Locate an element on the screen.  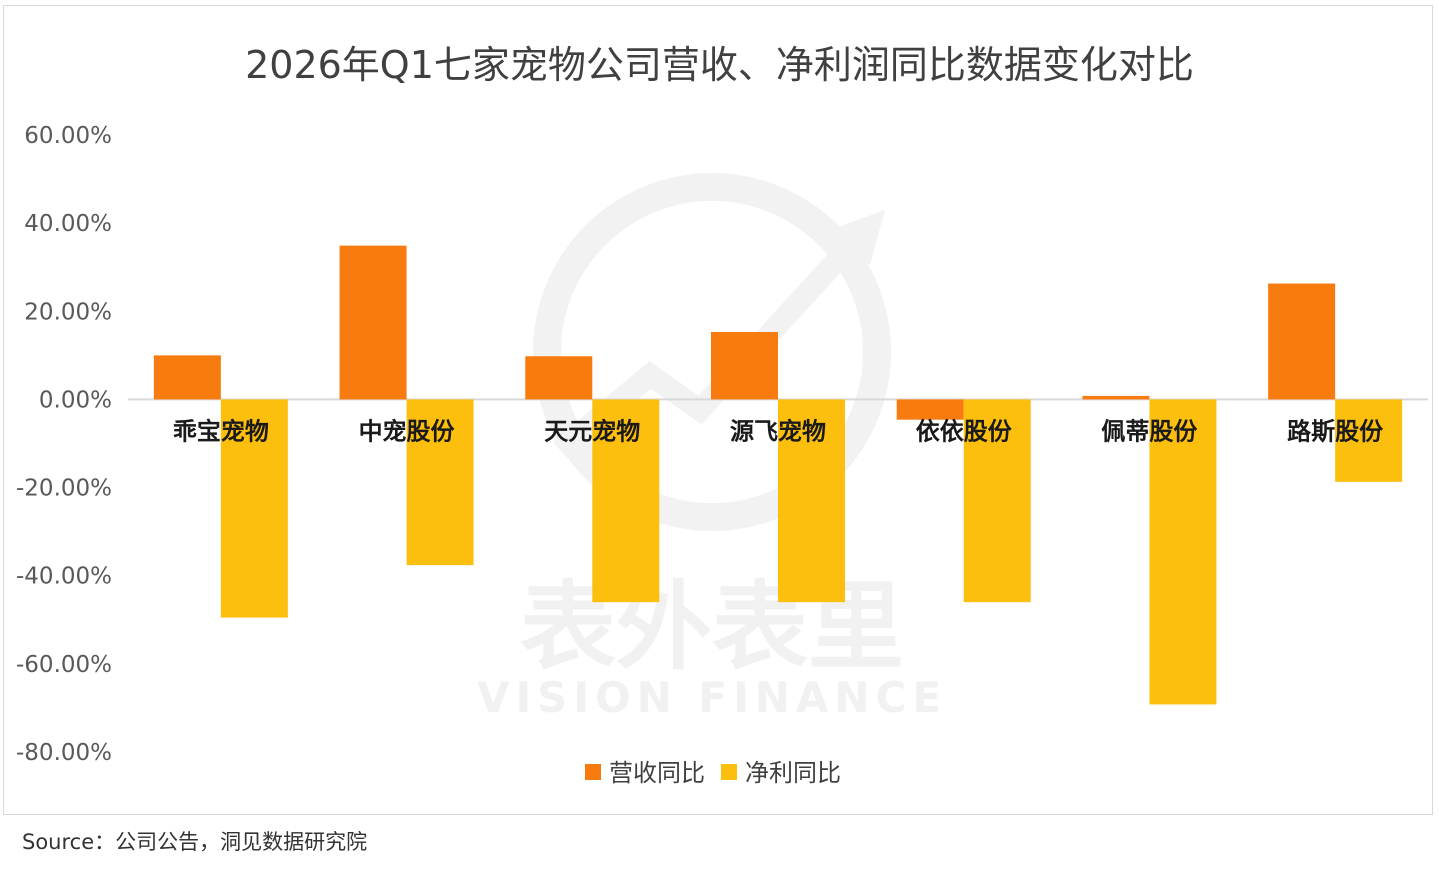
category-label: 中宠股份 is located at coordinates (407, 431).